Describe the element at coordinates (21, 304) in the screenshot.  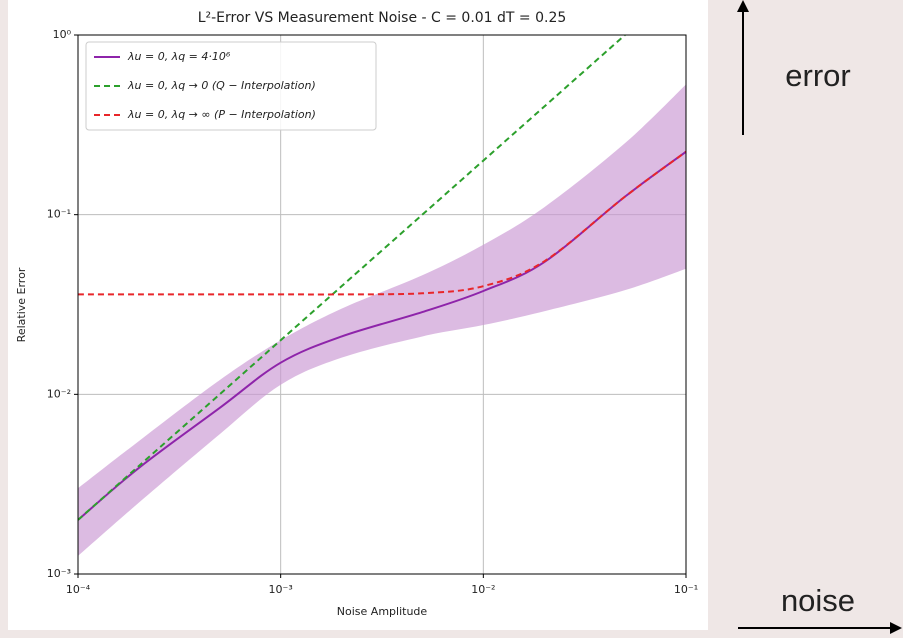
I see `y-axis-label: Relative Error` at that location.